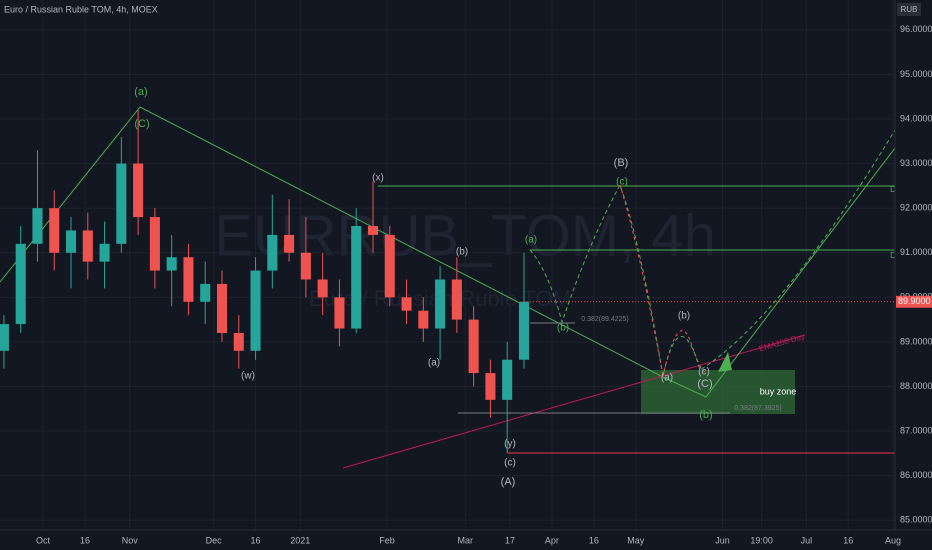 The image size is (932, 550). I want to click on annotation: (w), so click(248, 376).